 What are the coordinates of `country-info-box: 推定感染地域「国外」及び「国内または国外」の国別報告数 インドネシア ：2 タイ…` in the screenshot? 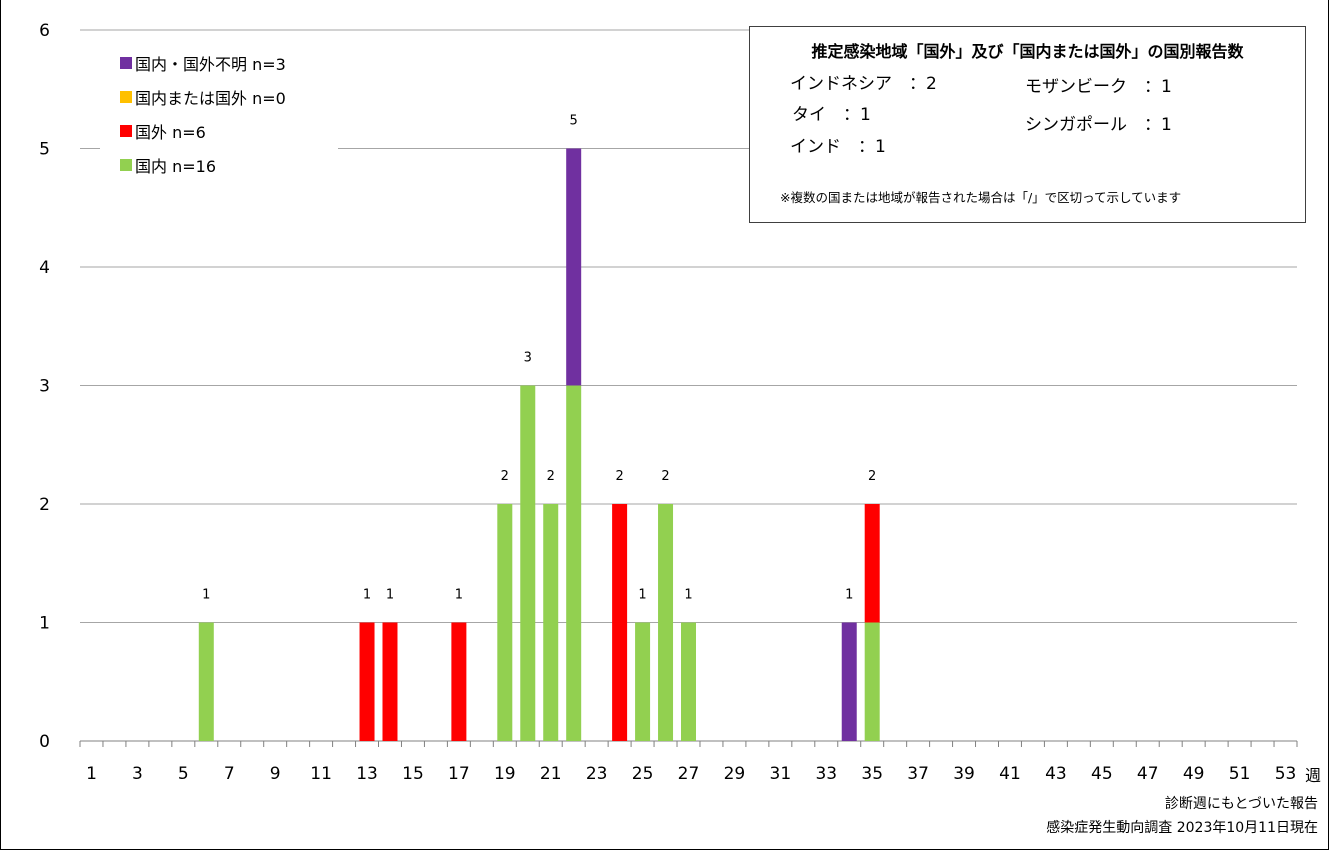 It's located at (1027, 124).